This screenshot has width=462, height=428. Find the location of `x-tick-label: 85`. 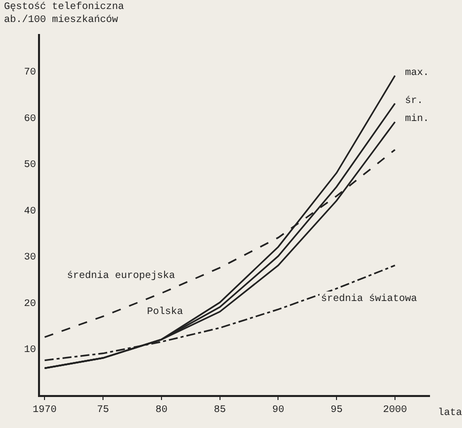

x-tick-label: 85 is located at coordinates (220, 410).